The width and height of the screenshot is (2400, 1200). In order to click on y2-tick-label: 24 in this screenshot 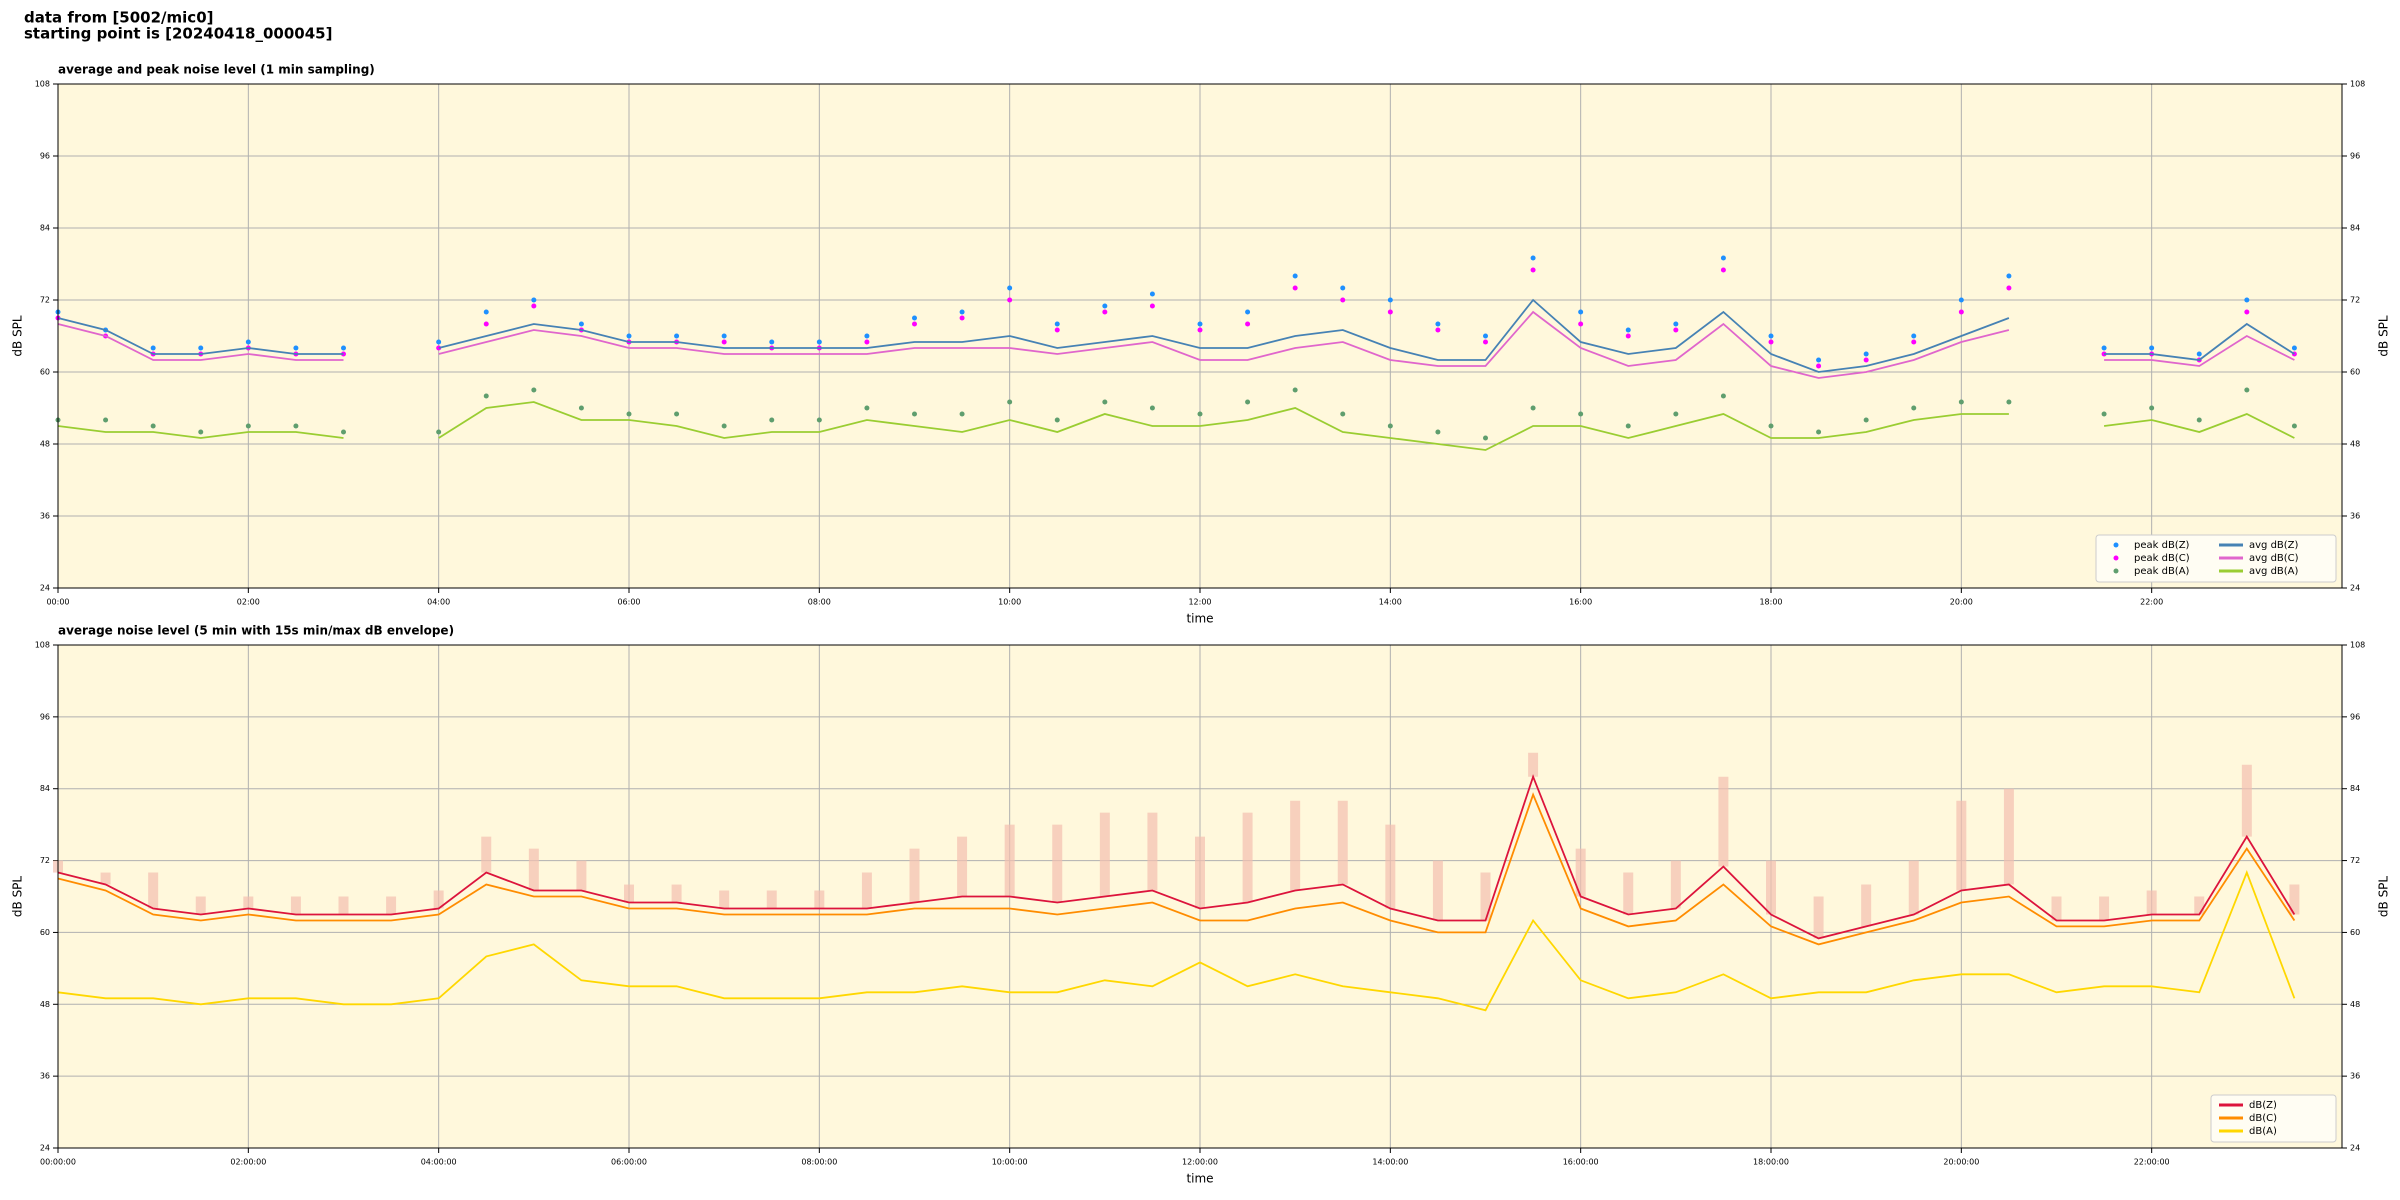, I will do `click(2355, 1148)`.